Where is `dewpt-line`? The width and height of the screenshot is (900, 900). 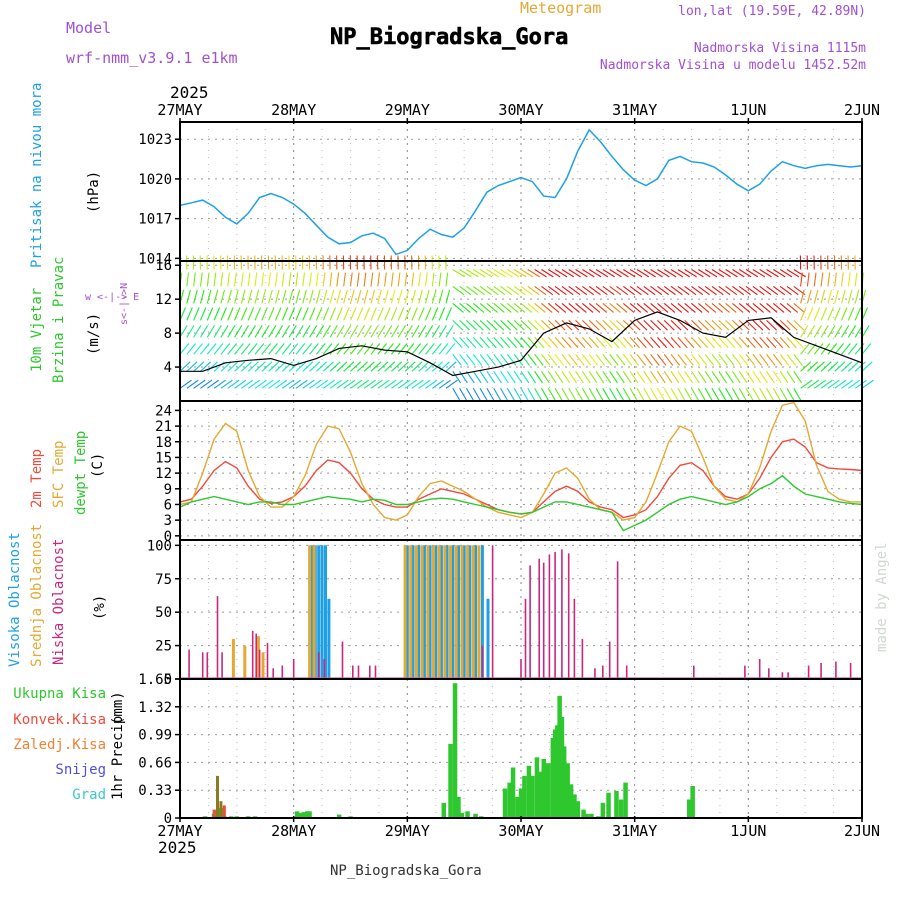 dewpt-line is located at coordinates (521, 503).